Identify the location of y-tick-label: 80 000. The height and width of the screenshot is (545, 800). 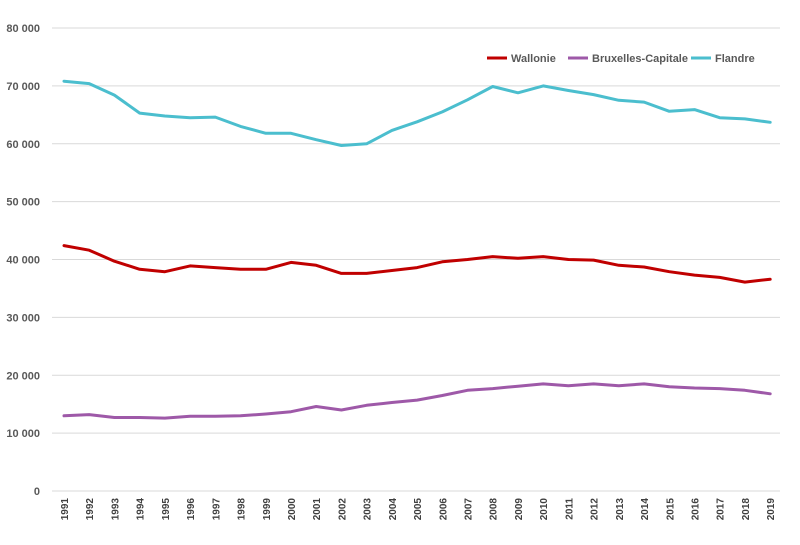
(23, 29).